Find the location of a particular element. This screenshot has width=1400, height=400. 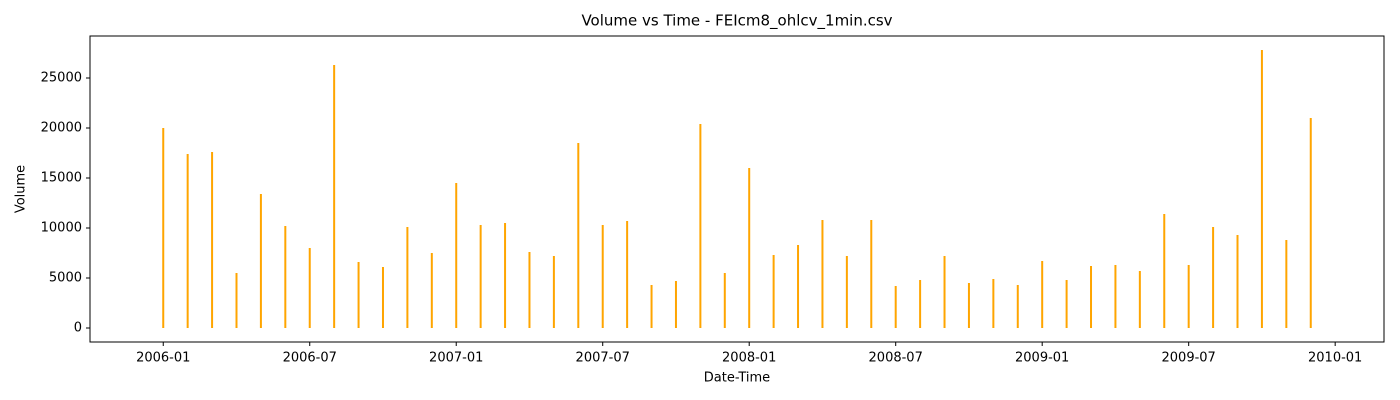

y-axis-label: Volume is located at coordinates (21, 189).